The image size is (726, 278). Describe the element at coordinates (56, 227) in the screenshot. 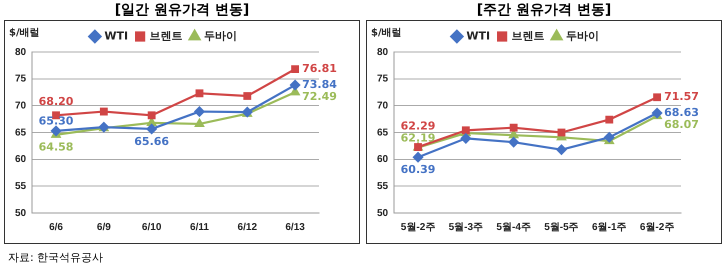

I see `x-tick-label: 6/6` at that location.